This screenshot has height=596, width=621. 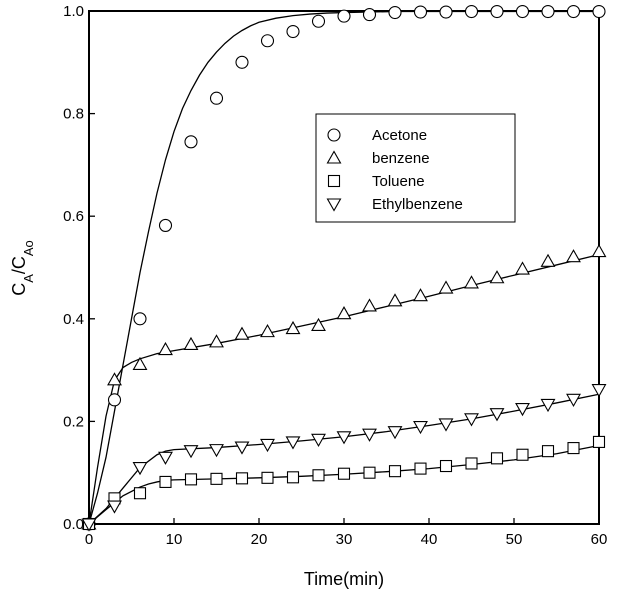 I want to click on x-tick-label: 40, so click(x=429, y=539).